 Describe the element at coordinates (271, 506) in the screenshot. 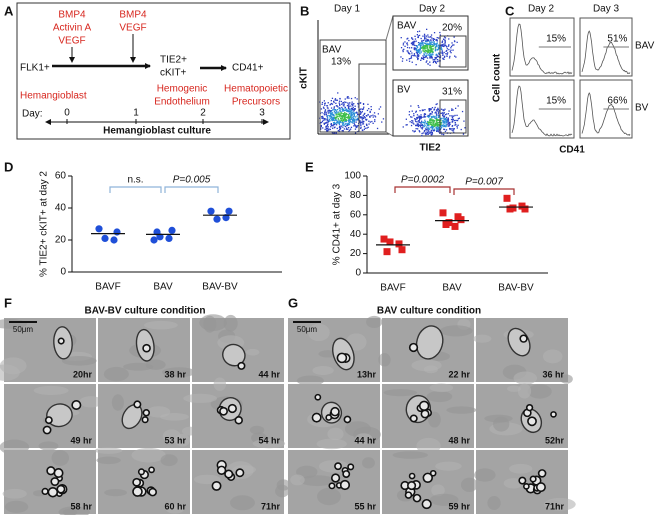

I see `time-label: 71hr` at that location.